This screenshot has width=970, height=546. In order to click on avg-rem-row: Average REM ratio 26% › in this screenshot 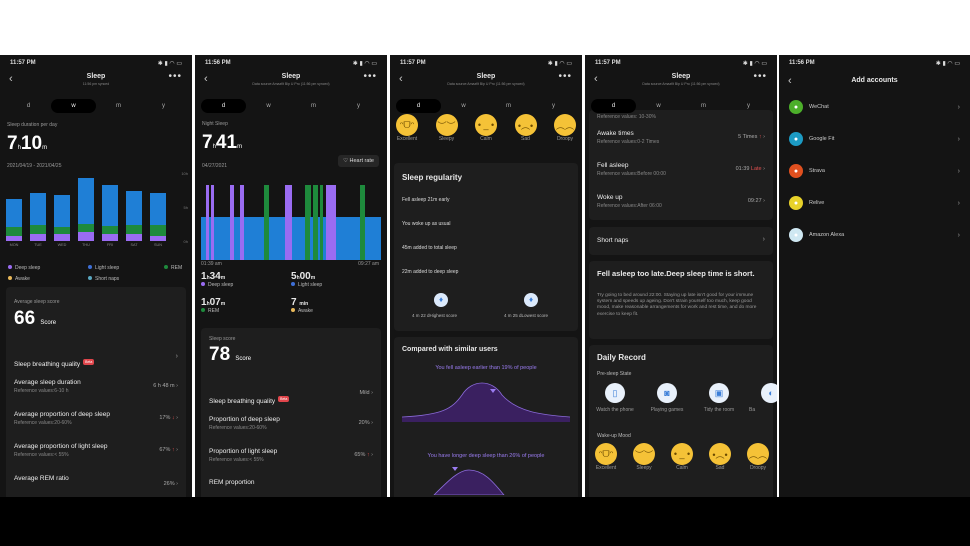, I will do `click(96, 481)`.